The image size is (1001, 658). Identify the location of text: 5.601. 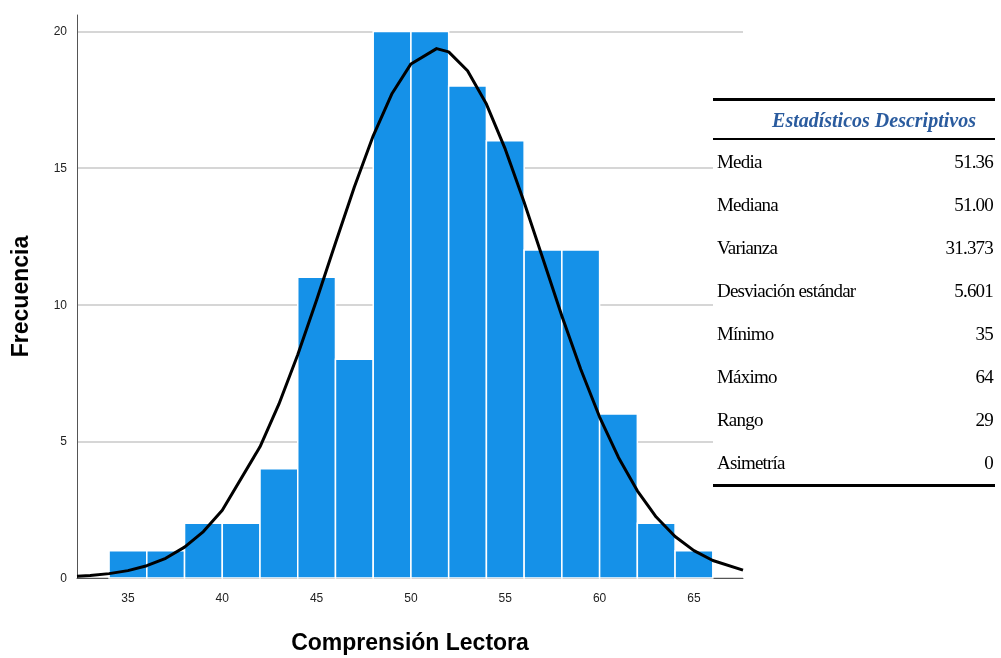
(973, 291).